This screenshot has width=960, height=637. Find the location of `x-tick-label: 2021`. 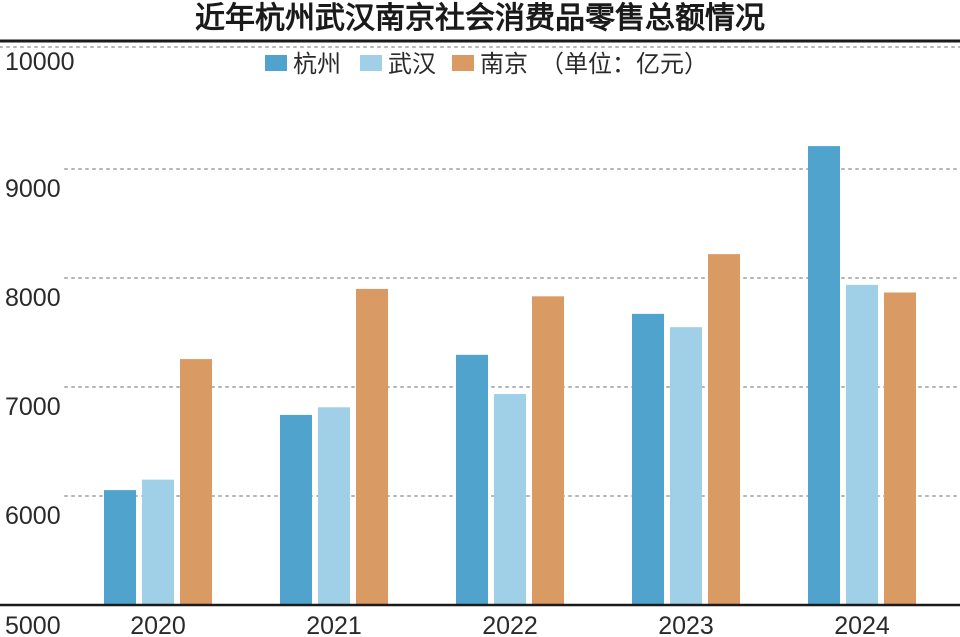

x-tick-label: 2021 is located at coordinates (334, 624).